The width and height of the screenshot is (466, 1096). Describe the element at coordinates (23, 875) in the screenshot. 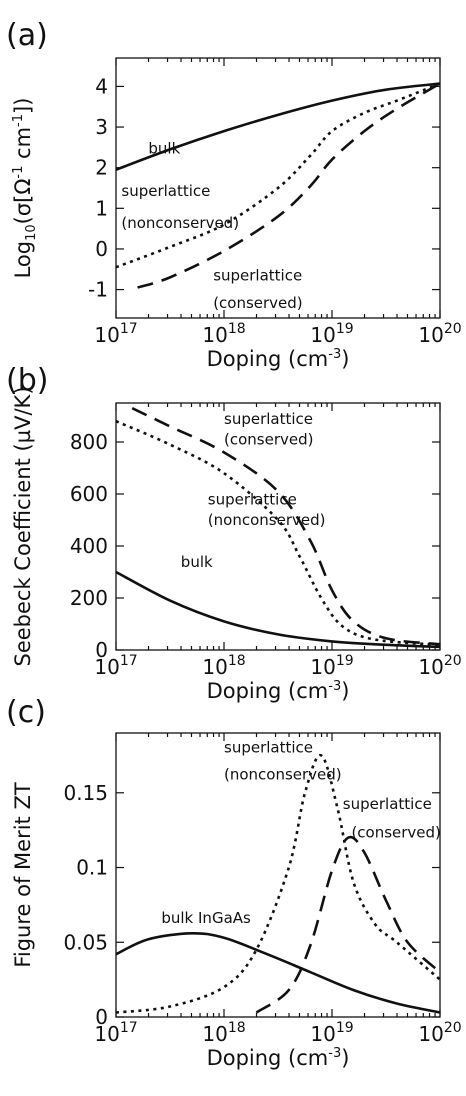

I see `y-axis-title: Figure of Merit ZT` at that location.